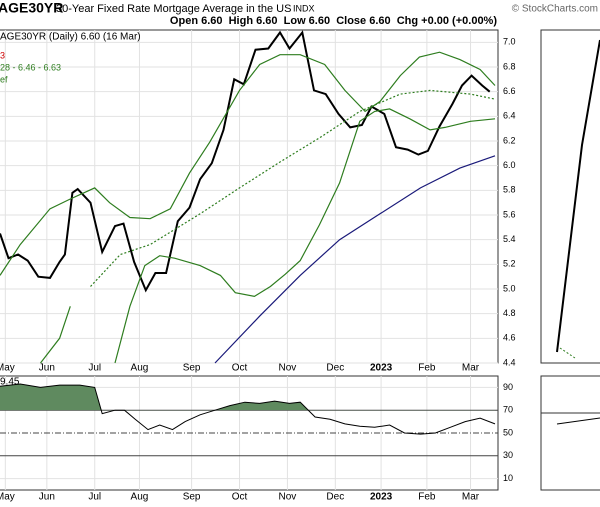 Image resolution: width=600 pixels, height=507 pixels. I want to click on y-tick-label: 5.2, so click(509, 264).